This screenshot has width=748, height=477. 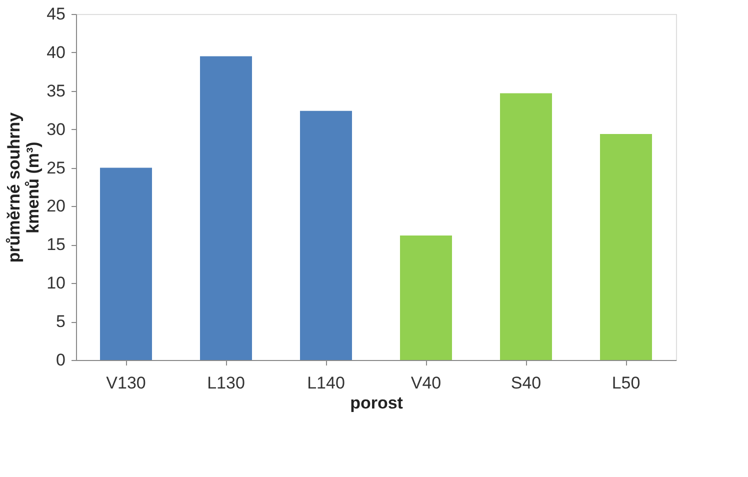 What do you see at coordinates (56, 14) in the screenshot?
I see `y-tick-label: 45` at bounding box center [56, 14].